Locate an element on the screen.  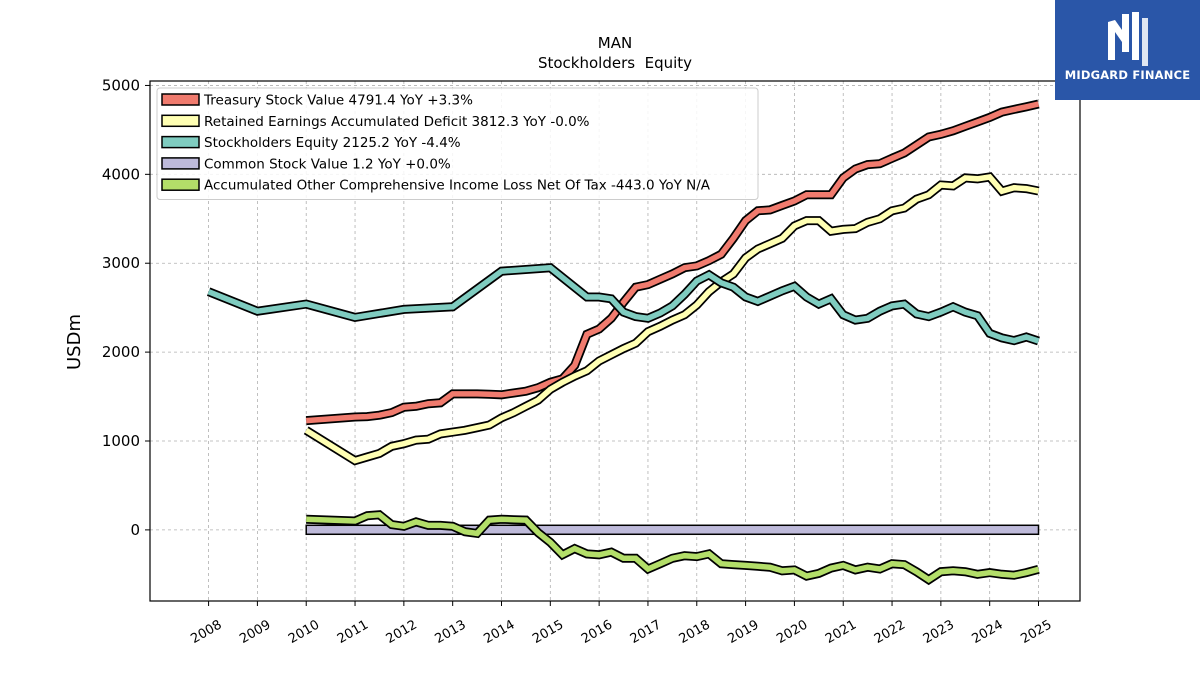
series-band is located at coordinates (672, 530).